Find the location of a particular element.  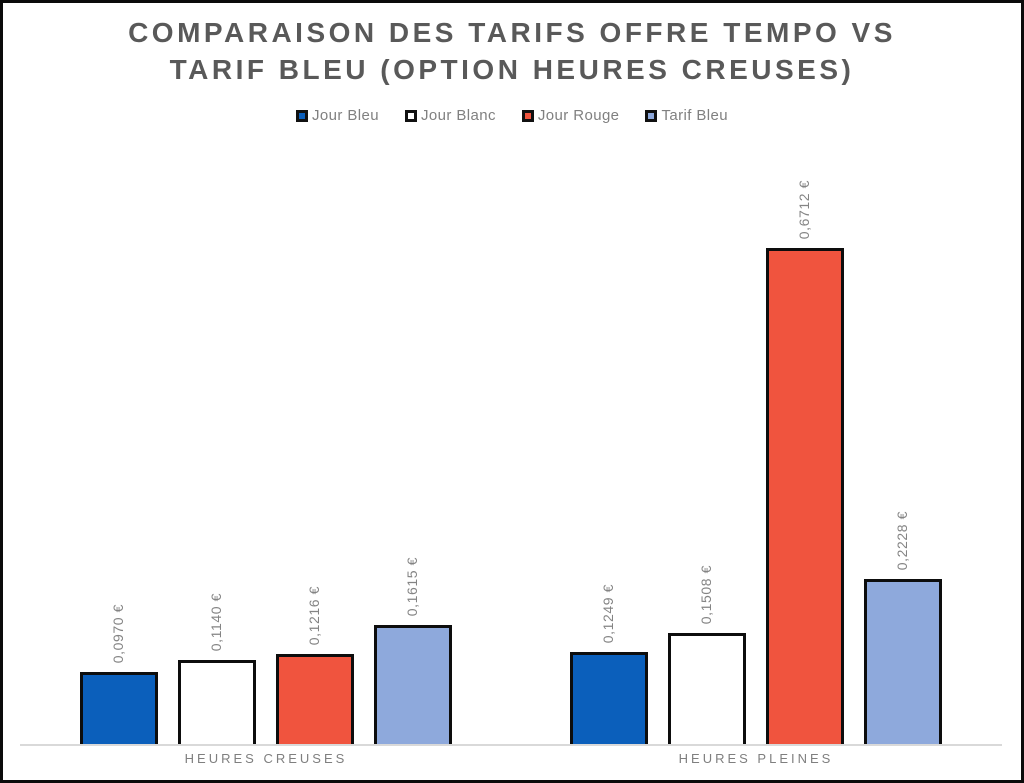

legend-label-jour-blanc: Jour Blanc is located at coordinates (458, 115).